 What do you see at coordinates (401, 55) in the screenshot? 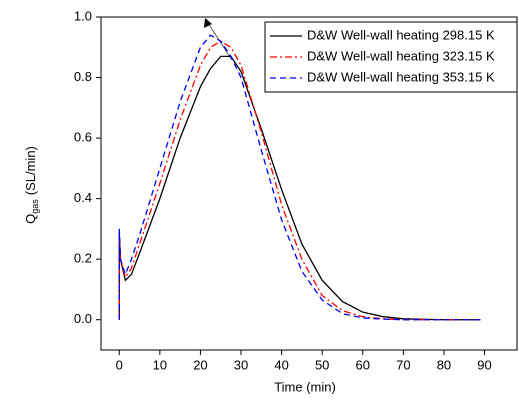
I see `legend-label: D&W Well-wall heating 323.15 K` at bounding box center [401, 55].